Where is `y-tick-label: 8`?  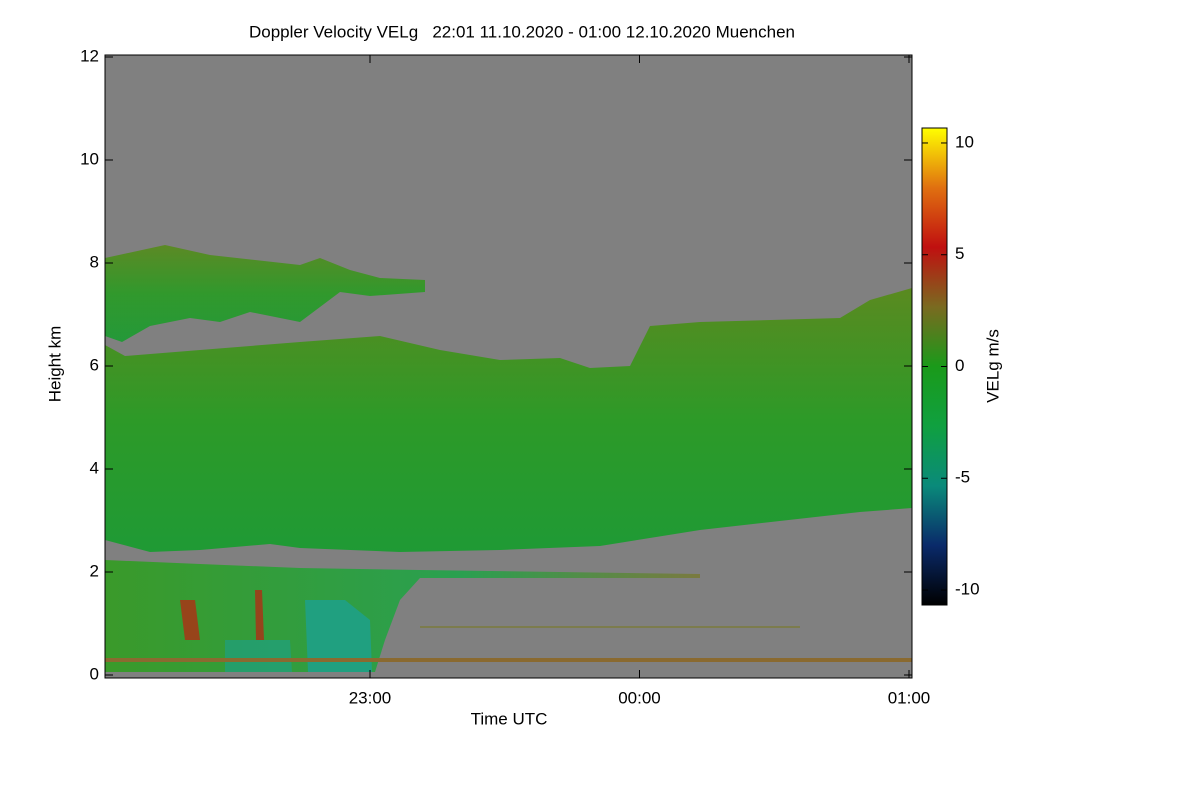
y-tick-label: 8 is located at coordinates (94, 261).